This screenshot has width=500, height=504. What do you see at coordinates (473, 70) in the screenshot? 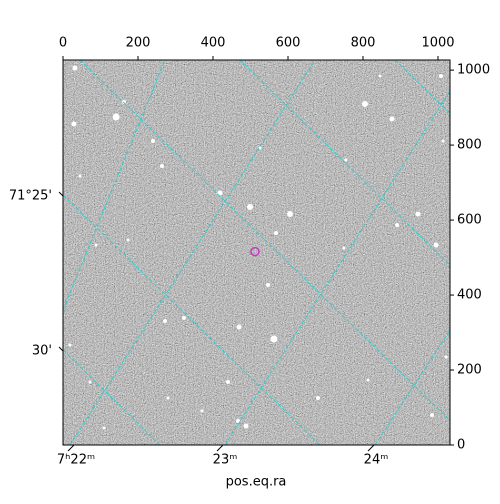
I see `y-tick-label: 1000` at bounding box center [473, 70].